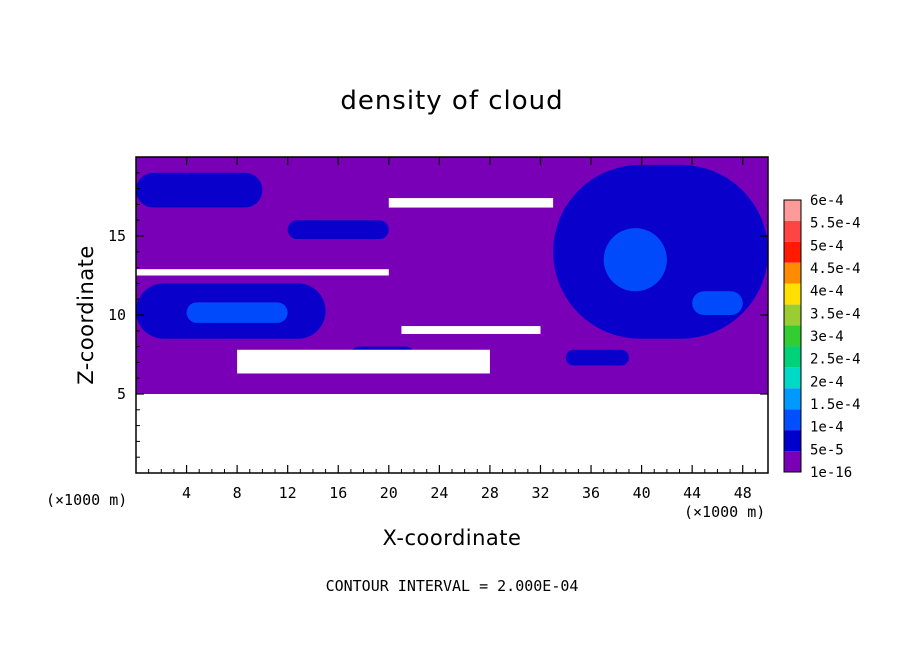 This screenshot has height=654, width=904. I want to click on x-tick-label: 4, so click(186, 493).